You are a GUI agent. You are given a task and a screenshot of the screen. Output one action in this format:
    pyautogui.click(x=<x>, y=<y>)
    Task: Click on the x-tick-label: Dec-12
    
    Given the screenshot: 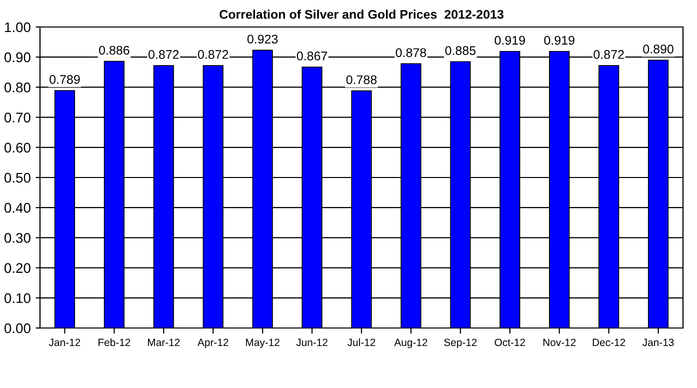 What is the action you would take?
    pyautogui.click(x=609, y=342)
    